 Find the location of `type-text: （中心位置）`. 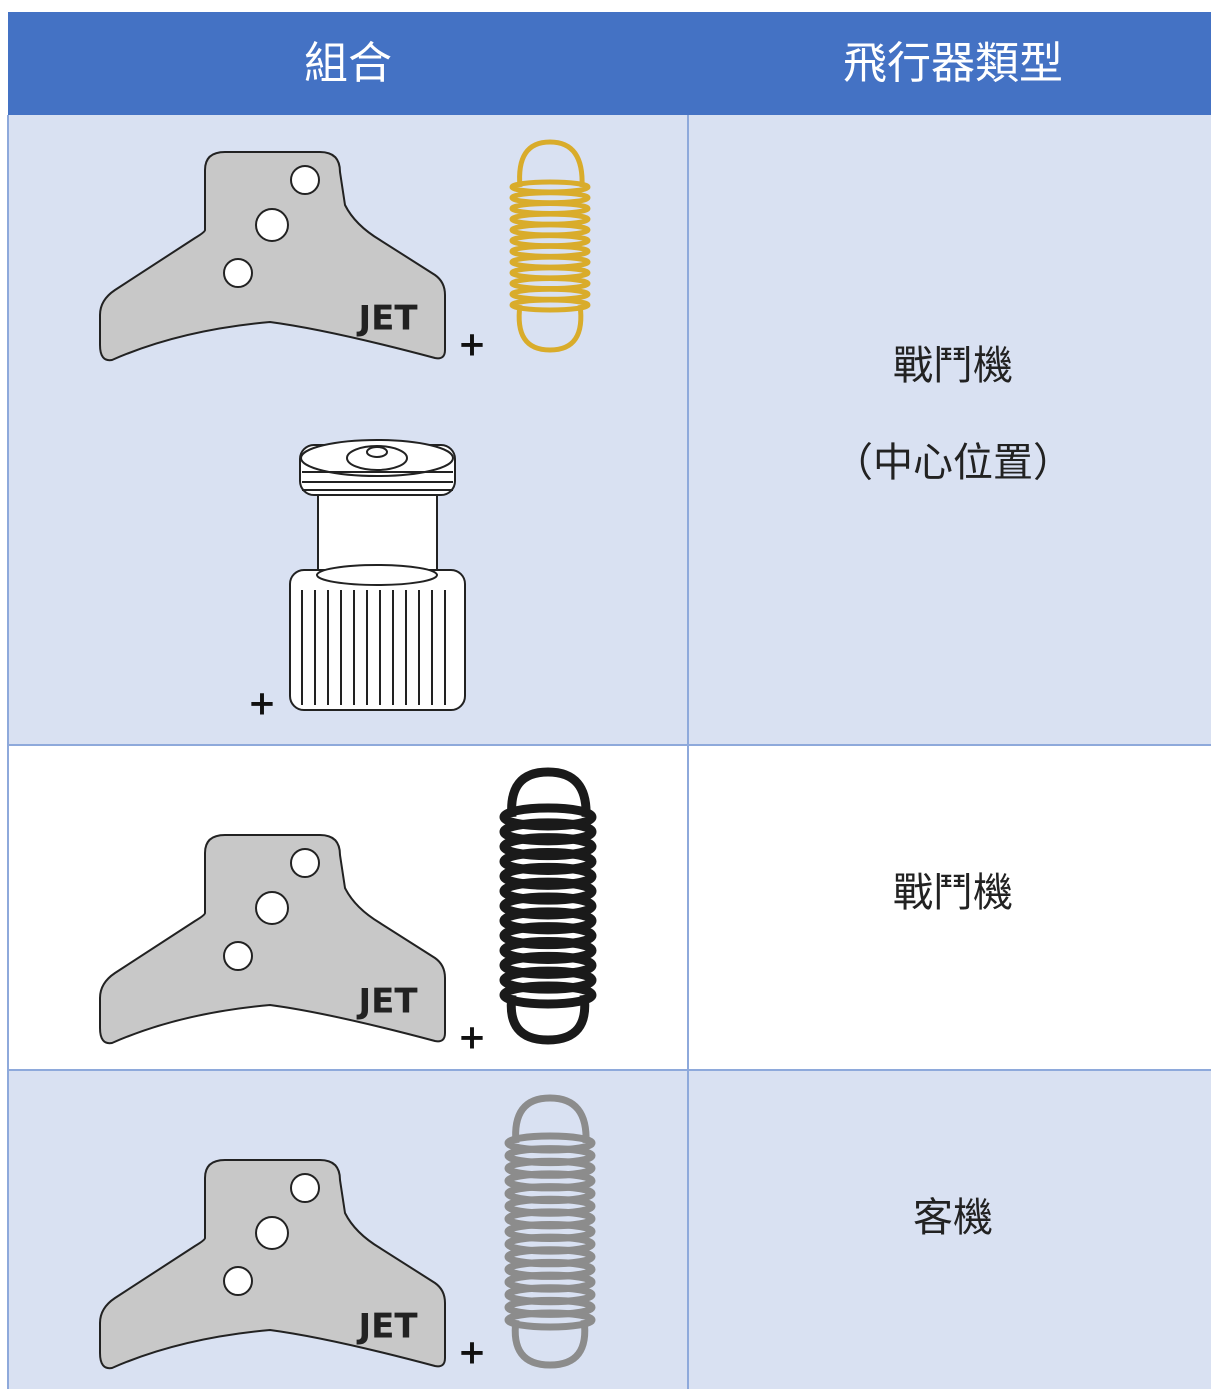

type-text: （中心位置） is located at coordinates (953, 463).